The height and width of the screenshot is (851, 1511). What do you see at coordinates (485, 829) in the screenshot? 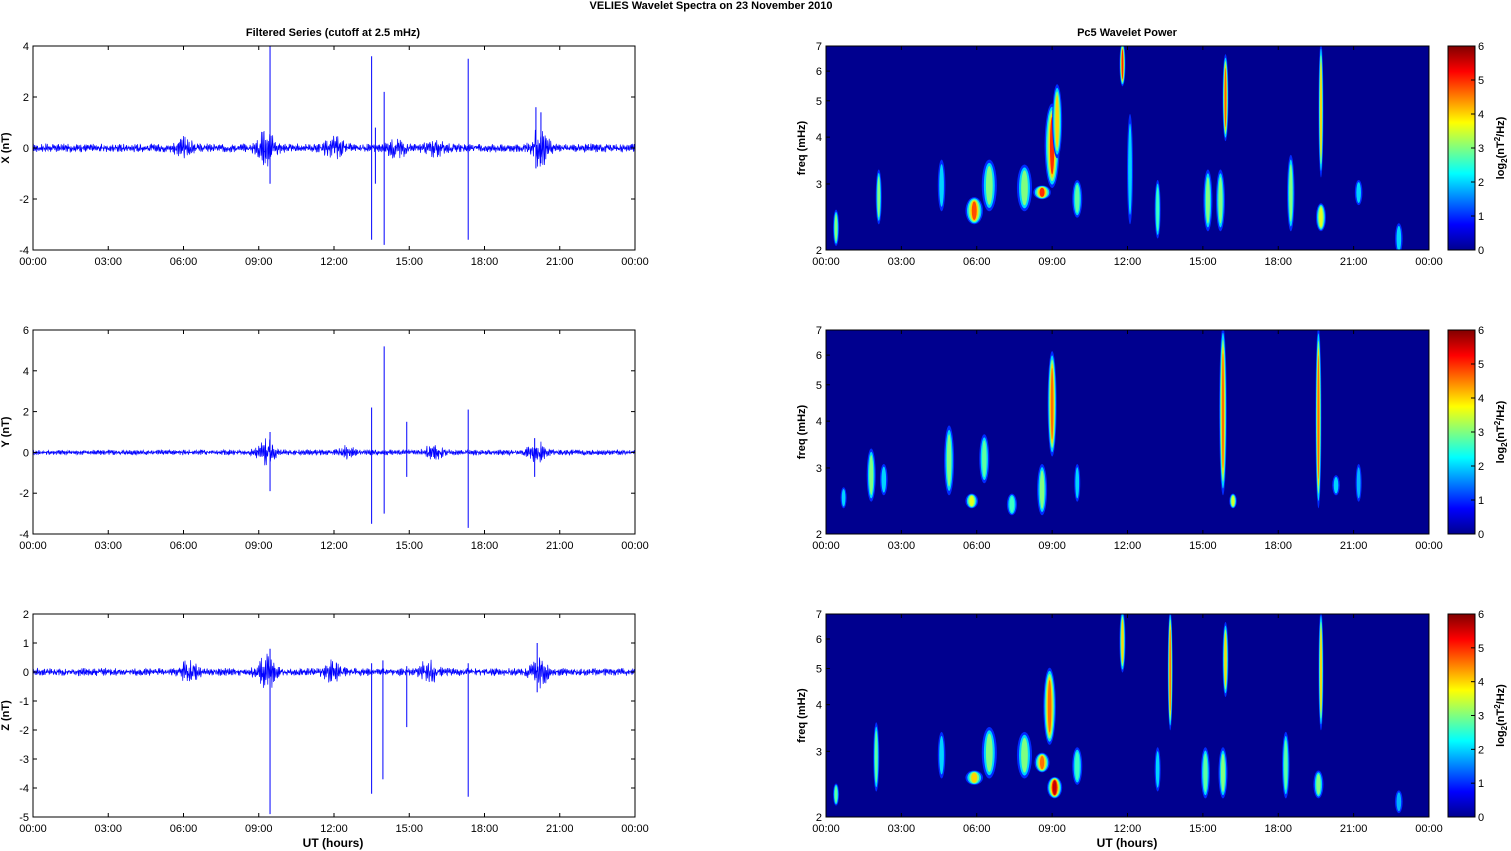
I see `x-tick-label: 18:00` at bounding box center [485, 829].